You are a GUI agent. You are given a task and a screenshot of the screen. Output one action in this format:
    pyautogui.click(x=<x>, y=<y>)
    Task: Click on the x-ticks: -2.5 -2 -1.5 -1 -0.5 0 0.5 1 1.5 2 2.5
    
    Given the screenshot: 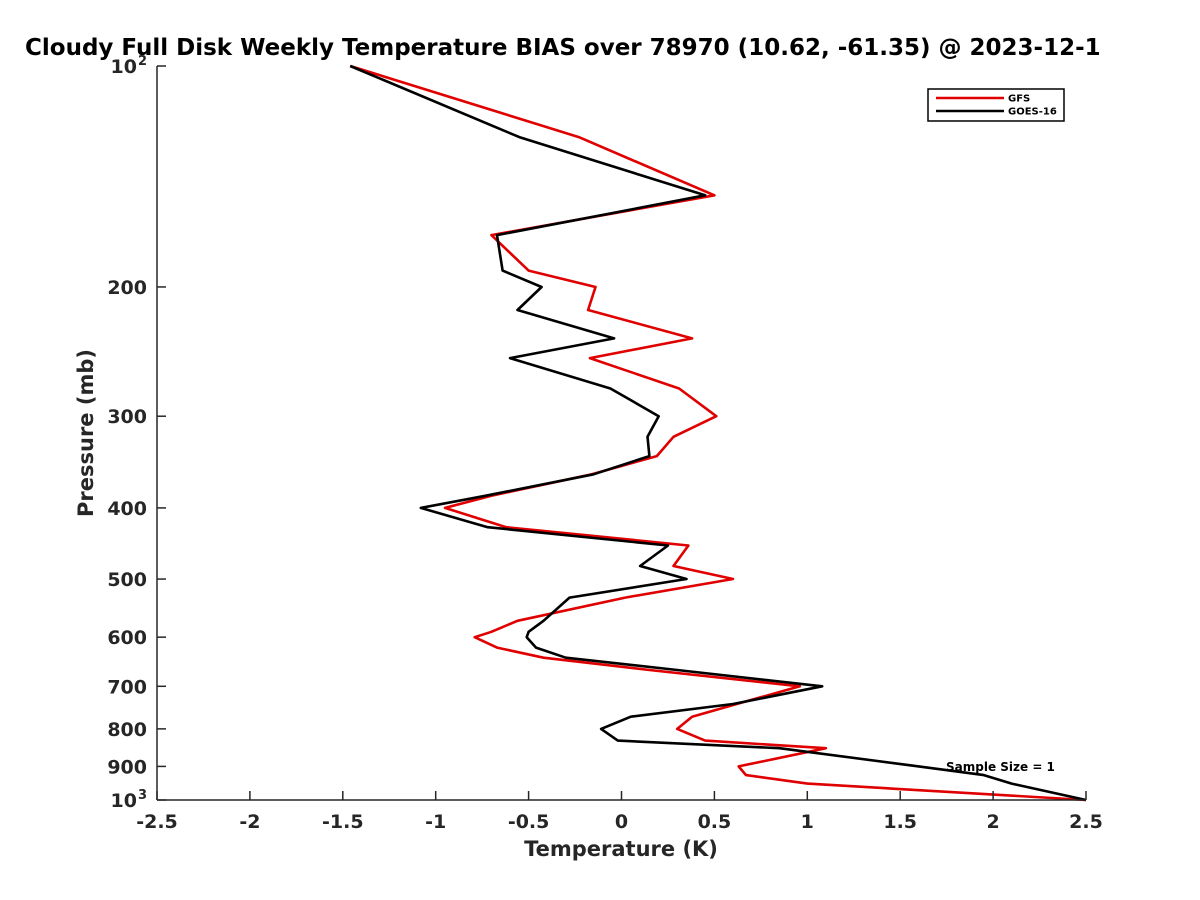 What is the action you would take?
    pyautogui.click(x=619, y=812)
    